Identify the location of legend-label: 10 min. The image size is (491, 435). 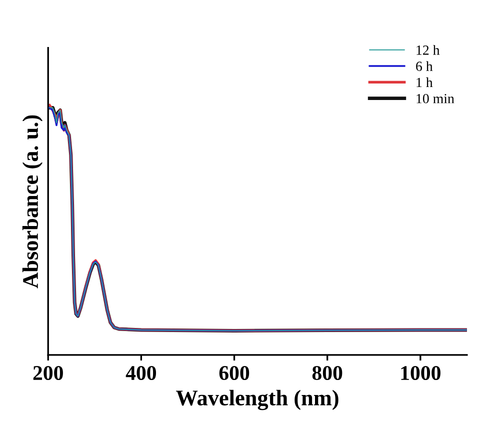
(435, 99).